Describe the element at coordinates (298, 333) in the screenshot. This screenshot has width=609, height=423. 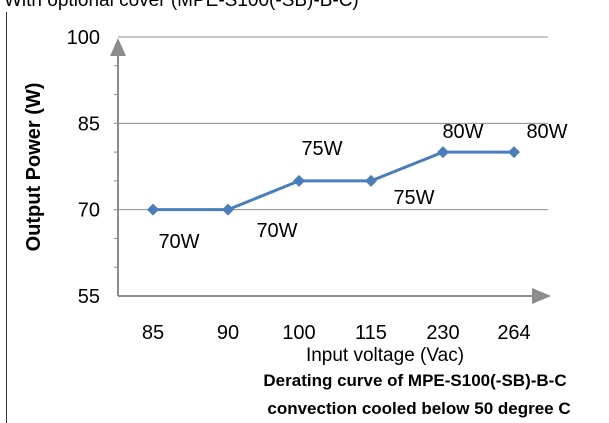
I see `x-tick-label: 100` at that location.